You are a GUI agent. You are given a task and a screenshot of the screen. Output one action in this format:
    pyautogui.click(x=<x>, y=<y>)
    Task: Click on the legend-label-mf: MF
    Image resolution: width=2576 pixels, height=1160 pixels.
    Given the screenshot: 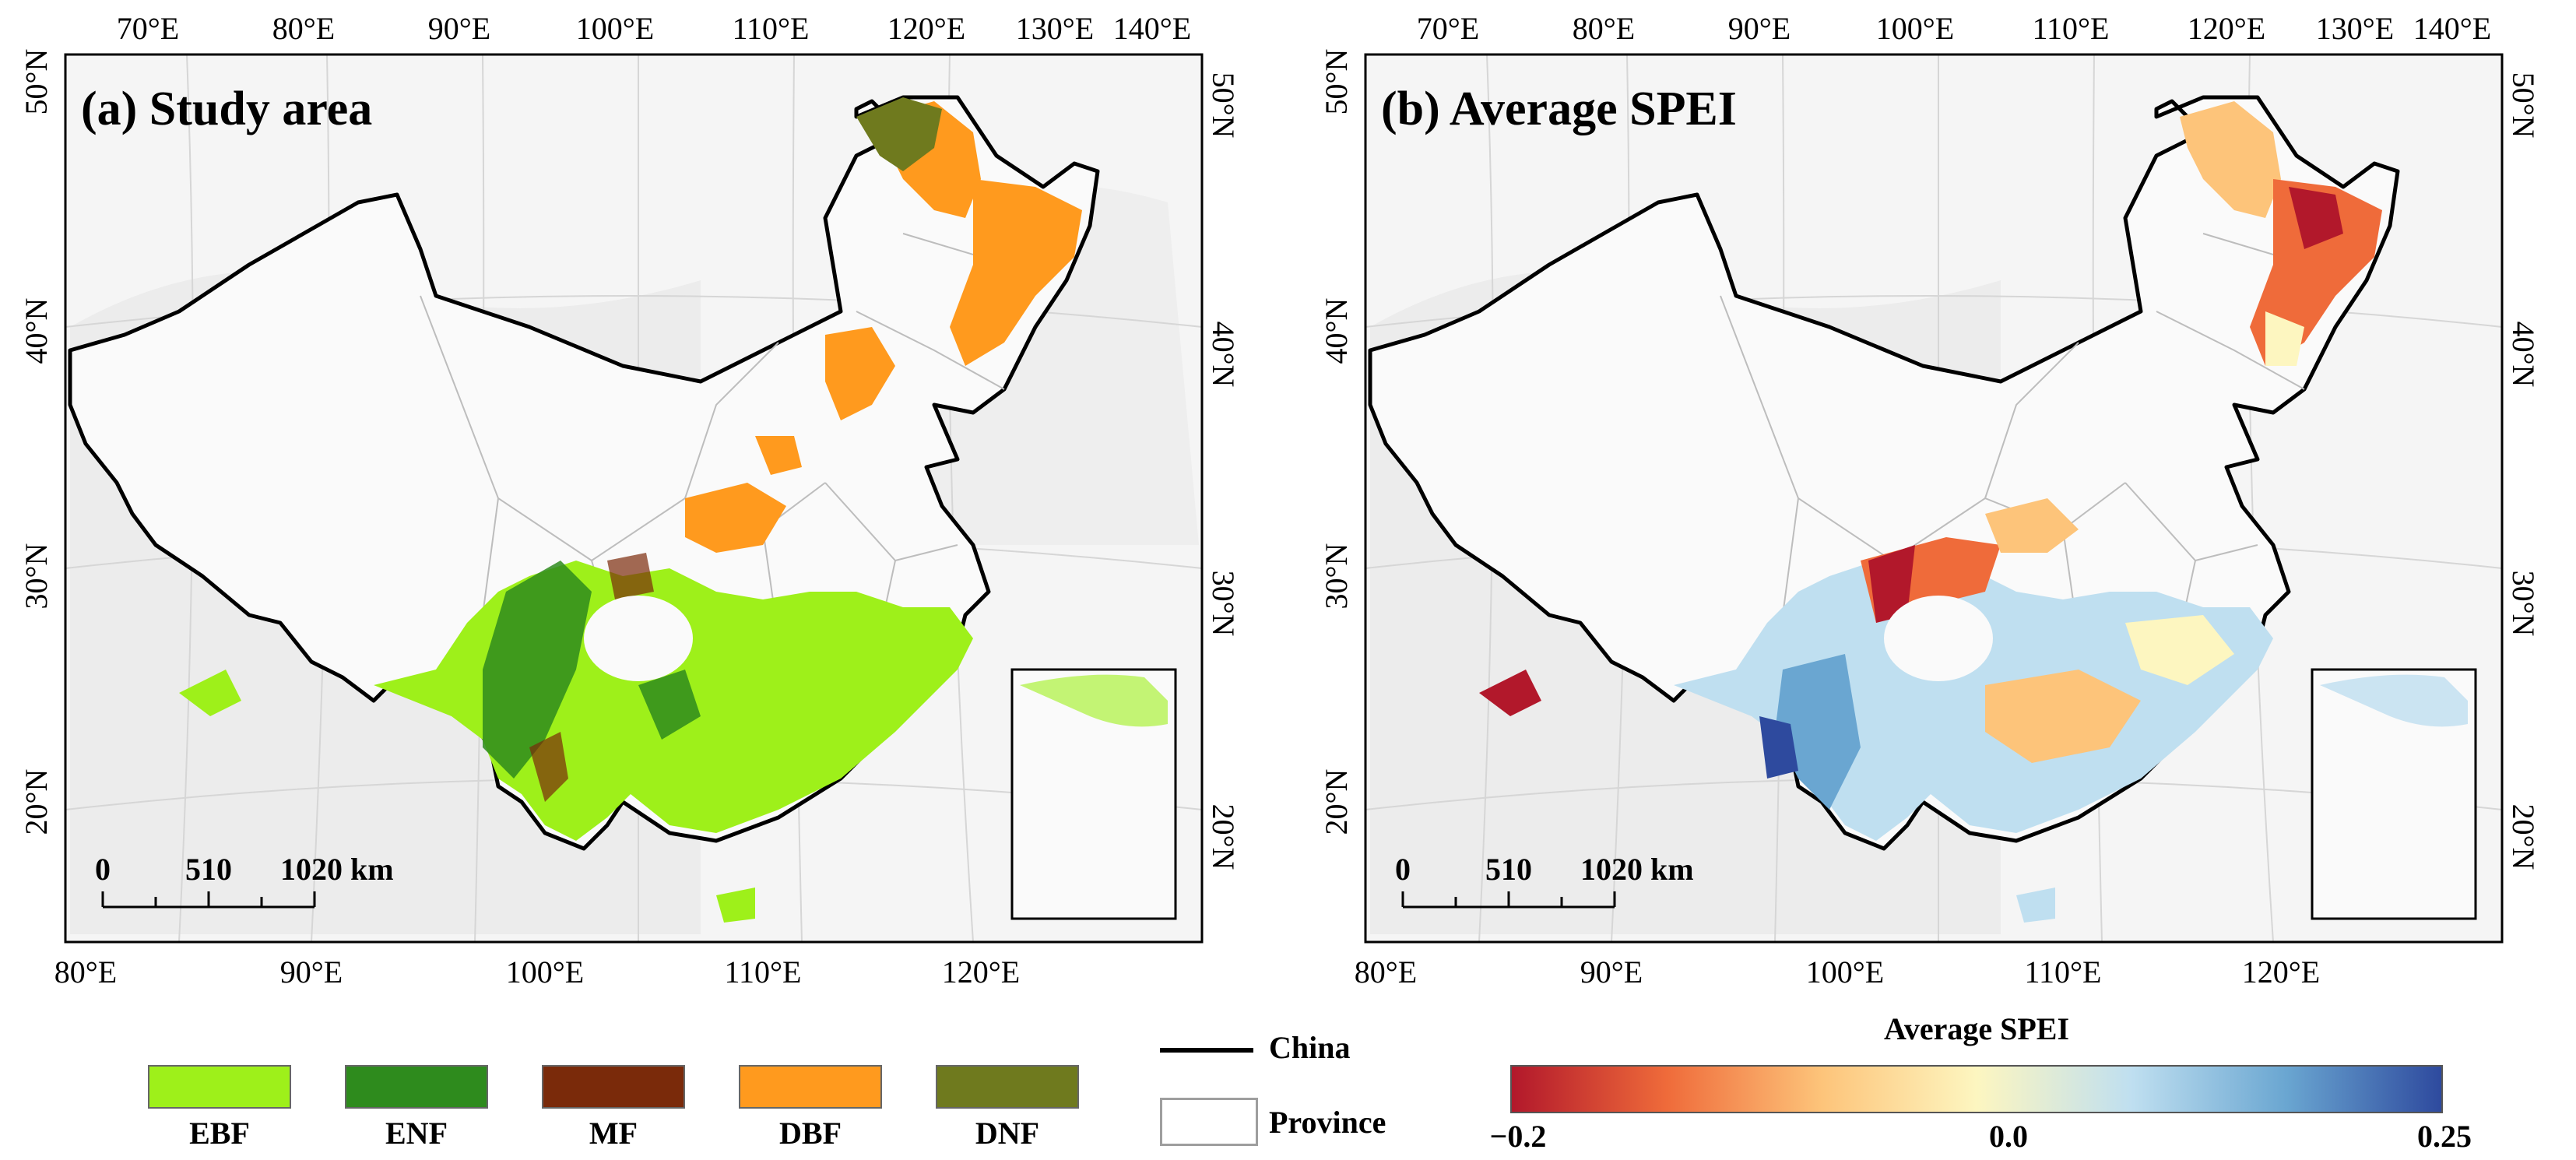 What is the action you would take?
    pyautogui.click(x=613, y=1133)
    